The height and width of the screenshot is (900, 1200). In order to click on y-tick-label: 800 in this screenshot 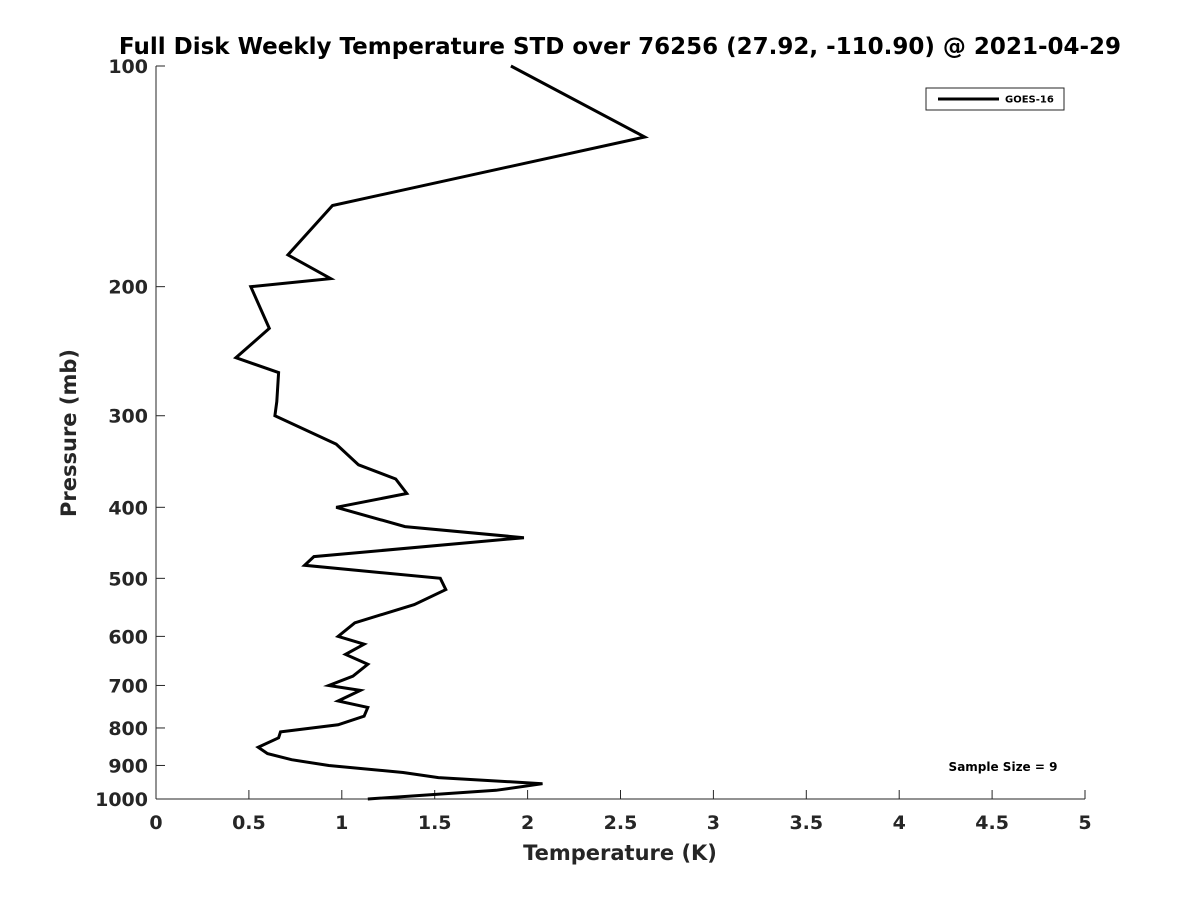, I will do `click(128, 729)`.